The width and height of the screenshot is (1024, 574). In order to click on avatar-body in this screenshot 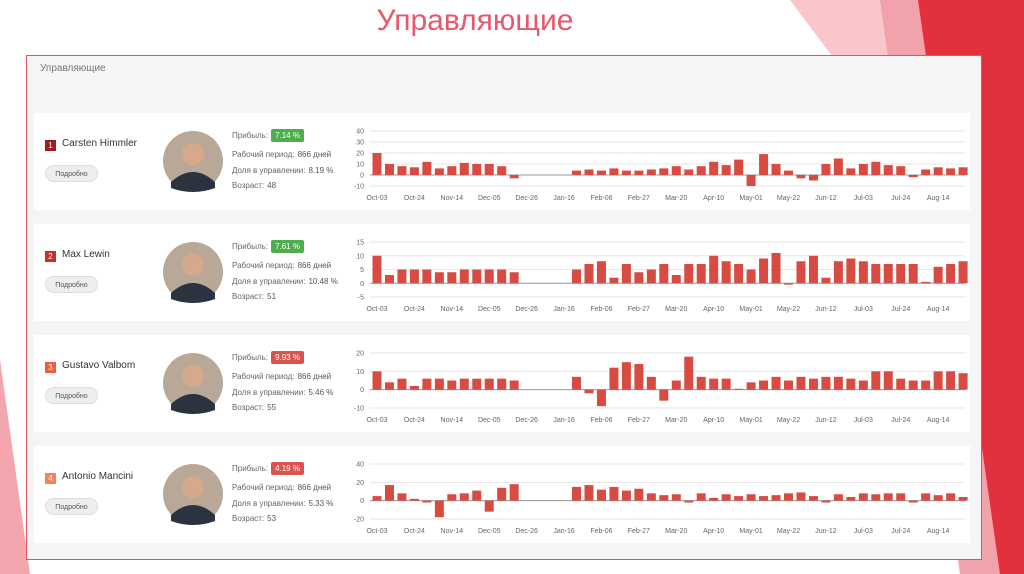, I will do `click(193, 515)`.